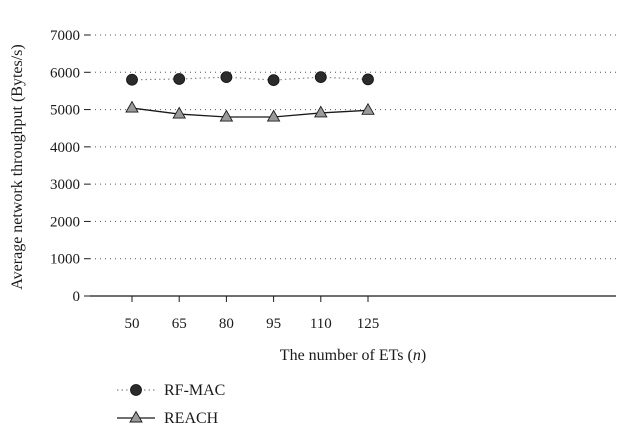  What do you see at coordinates (65, 148) in the screenshot?
I see `y-tick-label-4000: 4000` at bounding box center [65, 148].